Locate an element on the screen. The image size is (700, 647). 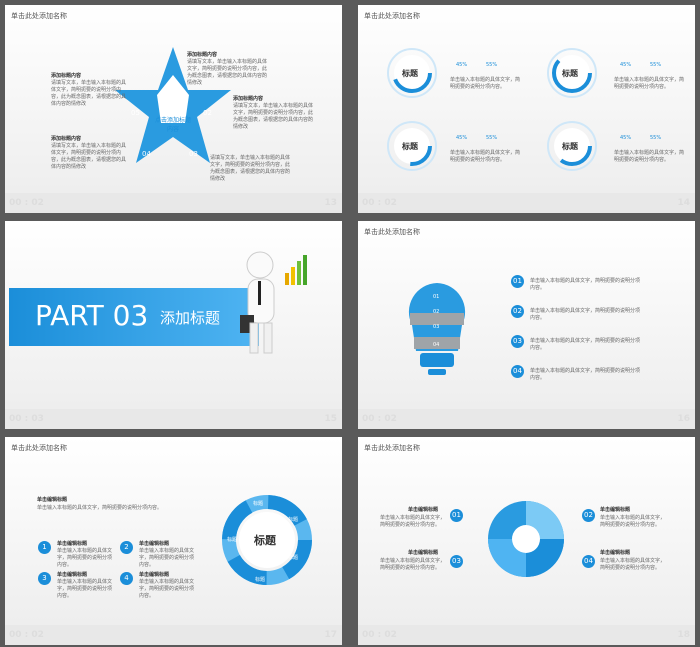
step-text-3: 单击输入本标题的具体文字，简明扼要的说明分项内容。 is located at coordinates (585, 344).